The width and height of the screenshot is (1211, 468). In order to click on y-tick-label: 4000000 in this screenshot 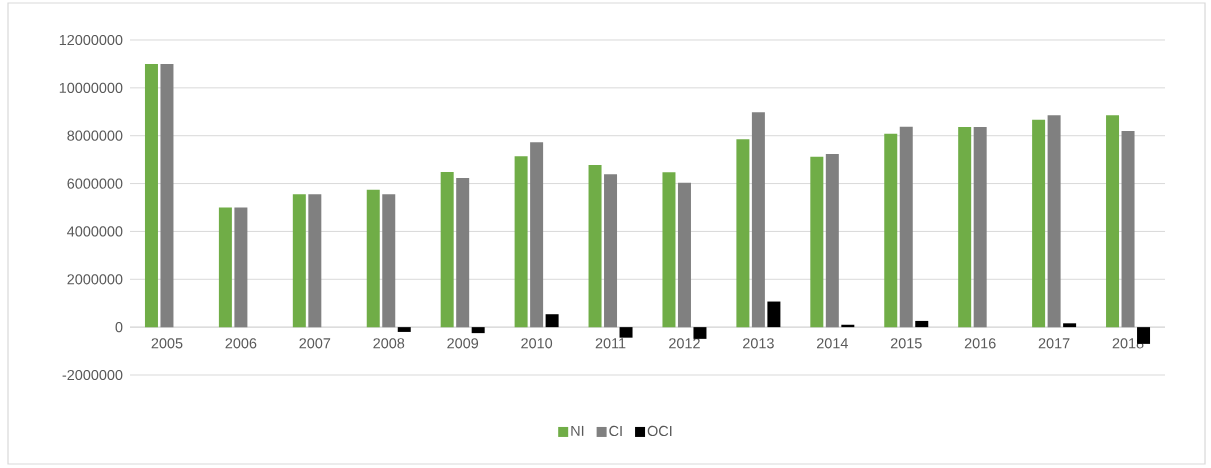, I will do `click(95, 231)`.